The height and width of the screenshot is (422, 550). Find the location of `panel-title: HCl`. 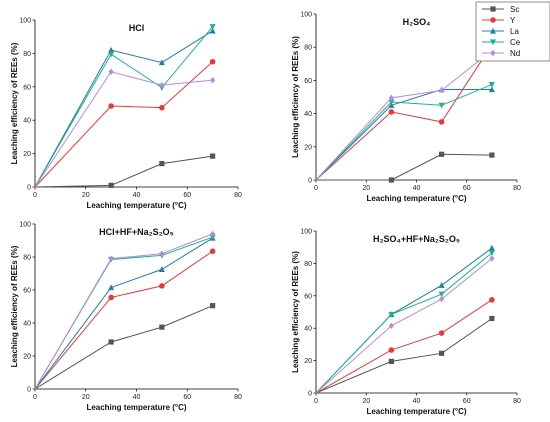

panel-title: HCl is located at coordinates (137, 28).